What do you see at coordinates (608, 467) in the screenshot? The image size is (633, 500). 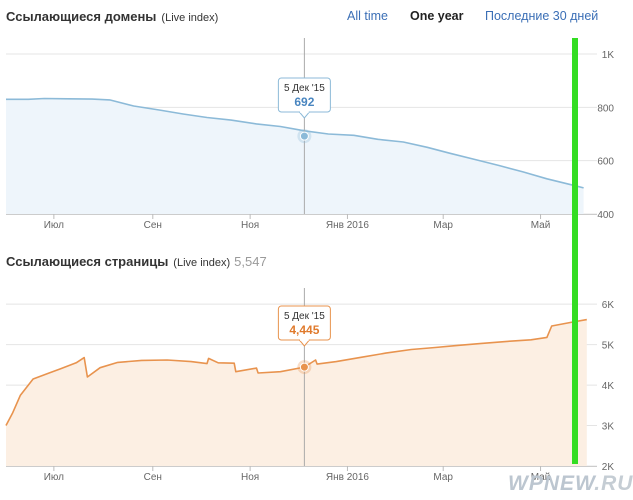 I see `pages-y-tick-label: 2K` at bounding box center [608, 467].